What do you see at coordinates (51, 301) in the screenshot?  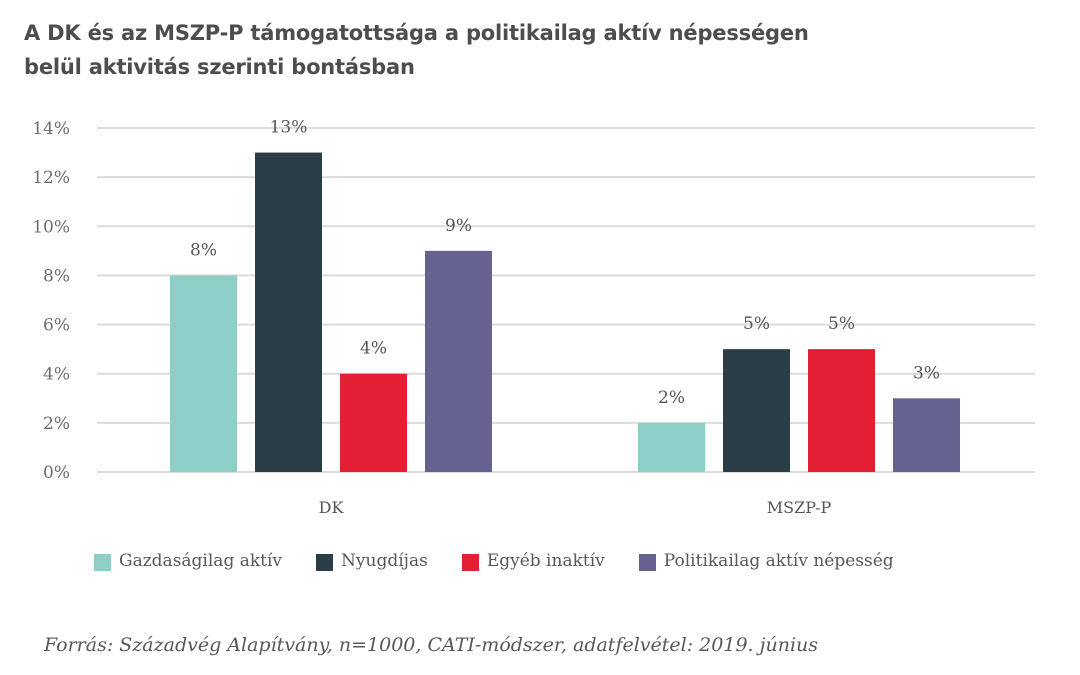 I see `y-axis-ticks: 0% 2% 4% 6% 8% 10% 12% 14%` at bounding box center [51, 301].